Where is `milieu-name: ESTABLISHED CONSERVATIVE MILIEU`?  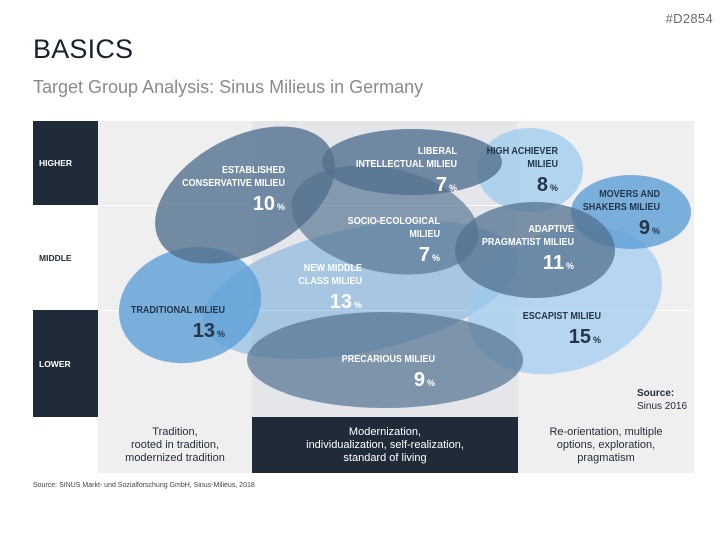
milieu-name: ESTABLISHED CONSERVATIVE MILIEU is located at coordinates (233, 176).